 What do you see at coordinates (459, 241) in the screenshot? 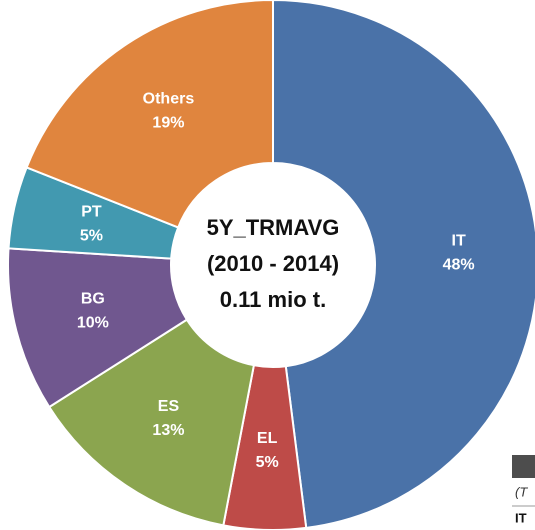
I see `slice-label: IT` at bounding box center [459, 241].